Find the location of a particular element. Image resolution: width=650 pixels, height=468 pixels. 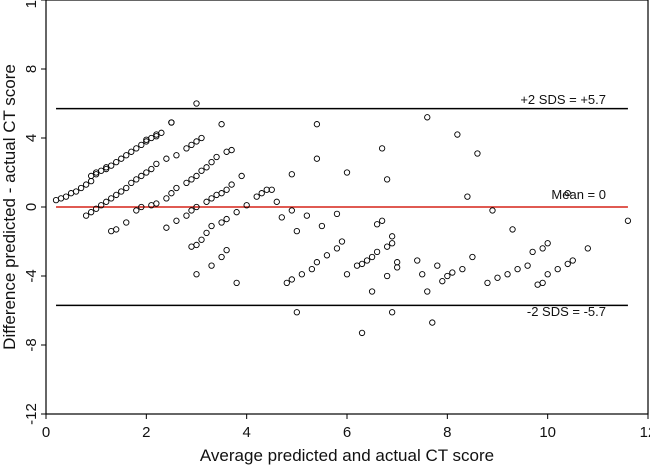

x-tick-label: 6 is located at coordinates (347, 432).